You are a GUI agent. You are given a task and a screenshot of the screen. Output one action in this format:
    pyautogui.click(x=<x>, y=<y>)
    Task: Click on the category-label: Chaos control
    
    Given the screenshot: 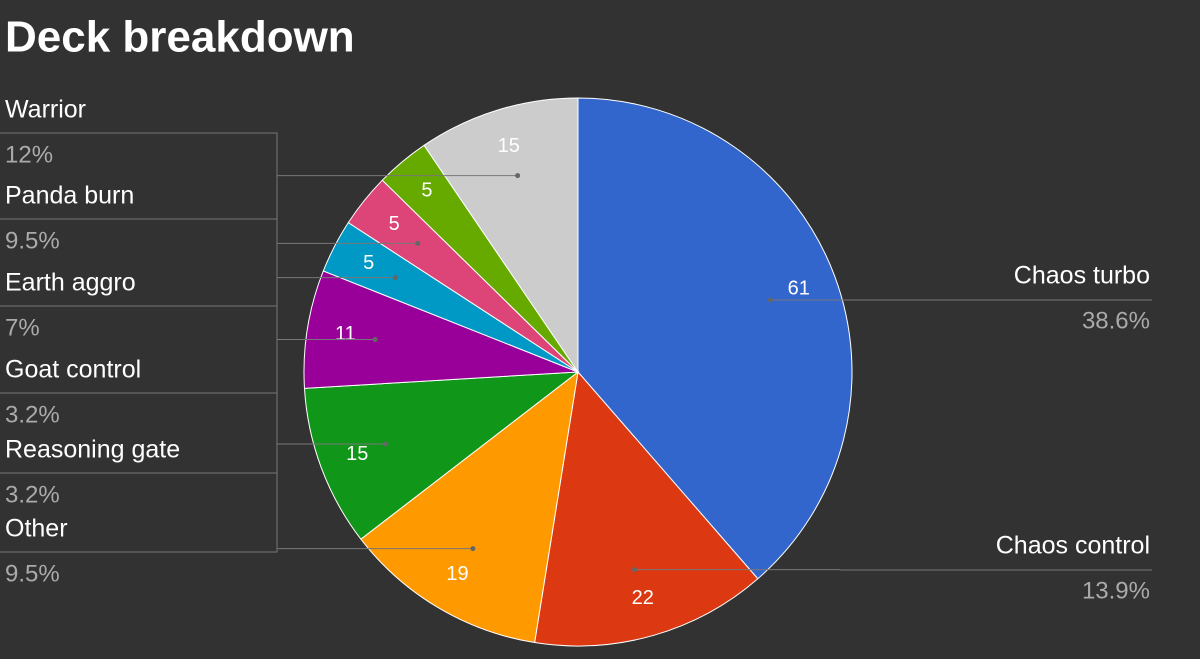 What is the action you would take?
    pyautogui.click(x=1073, y=546)
    